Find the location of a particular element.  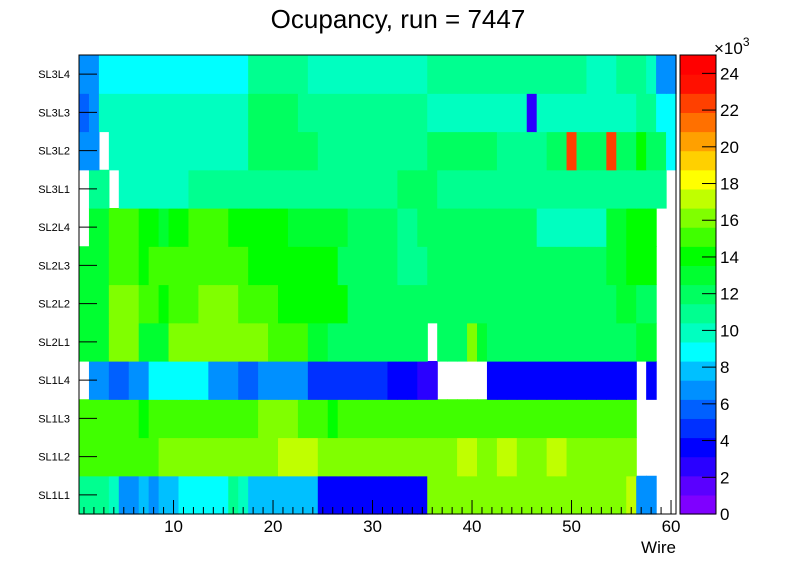

color-bar-tick-label: 2 is located at coordinates (724, 477).